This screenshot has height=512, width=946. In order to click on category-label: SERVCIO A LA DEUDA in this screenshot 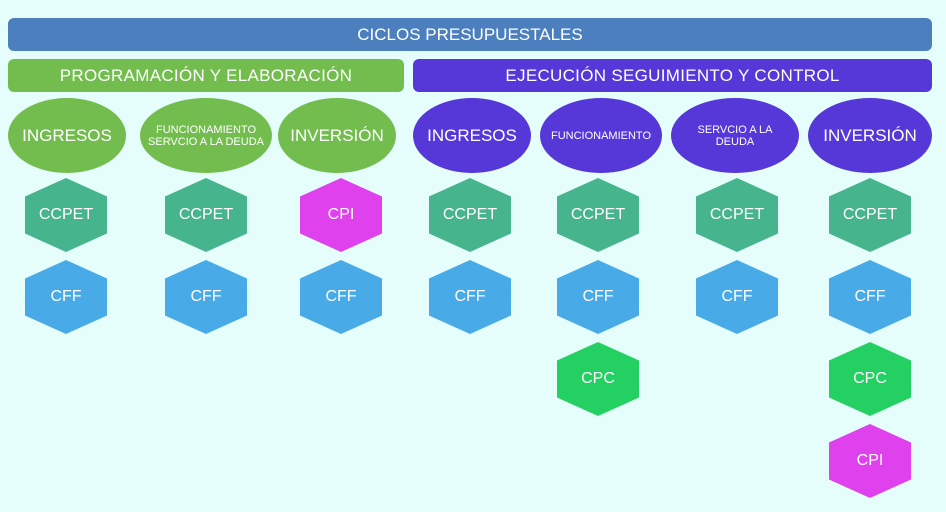, I will do `click(735, 135)`.